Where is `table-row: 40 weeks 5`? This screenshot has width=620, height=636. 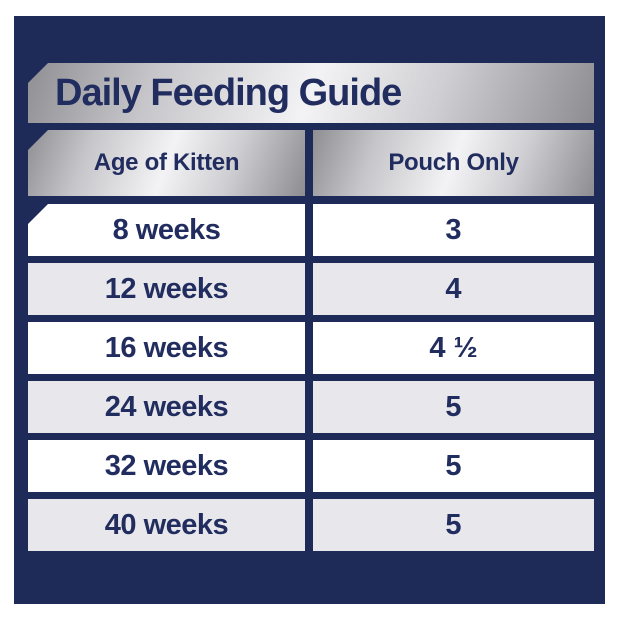 table-row: 40 weeks 5 is located at coordinates (311, 525).